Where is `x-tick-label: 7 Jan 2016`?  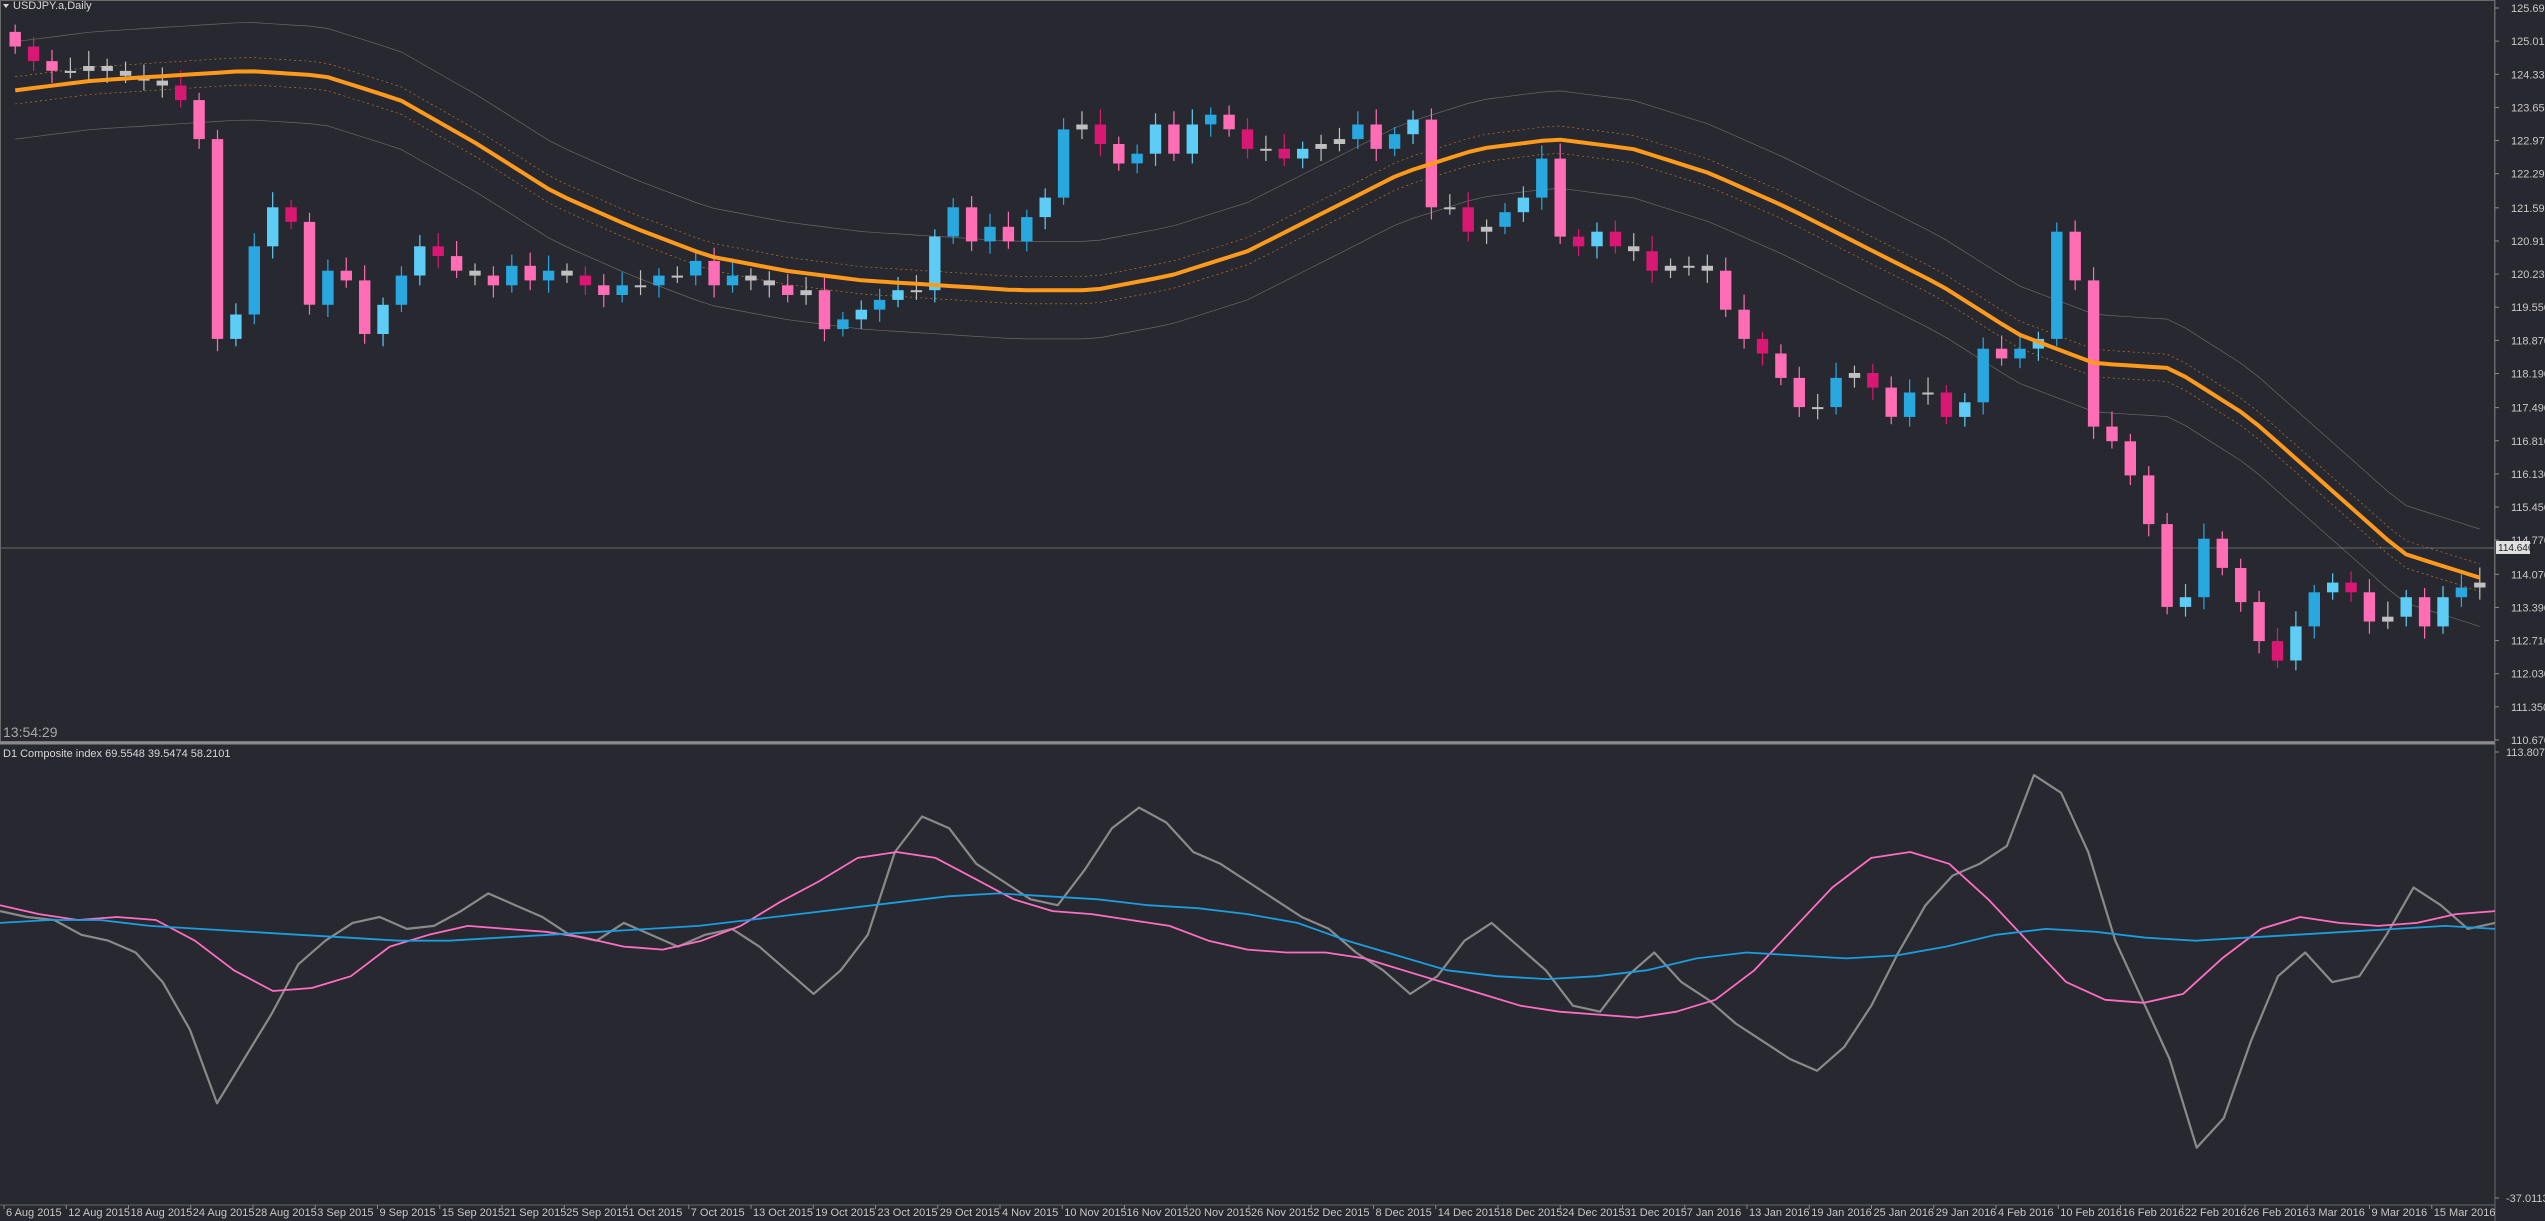 x-tick-label: 7 Jan 2016 is located at coordinates (1714, 1213).